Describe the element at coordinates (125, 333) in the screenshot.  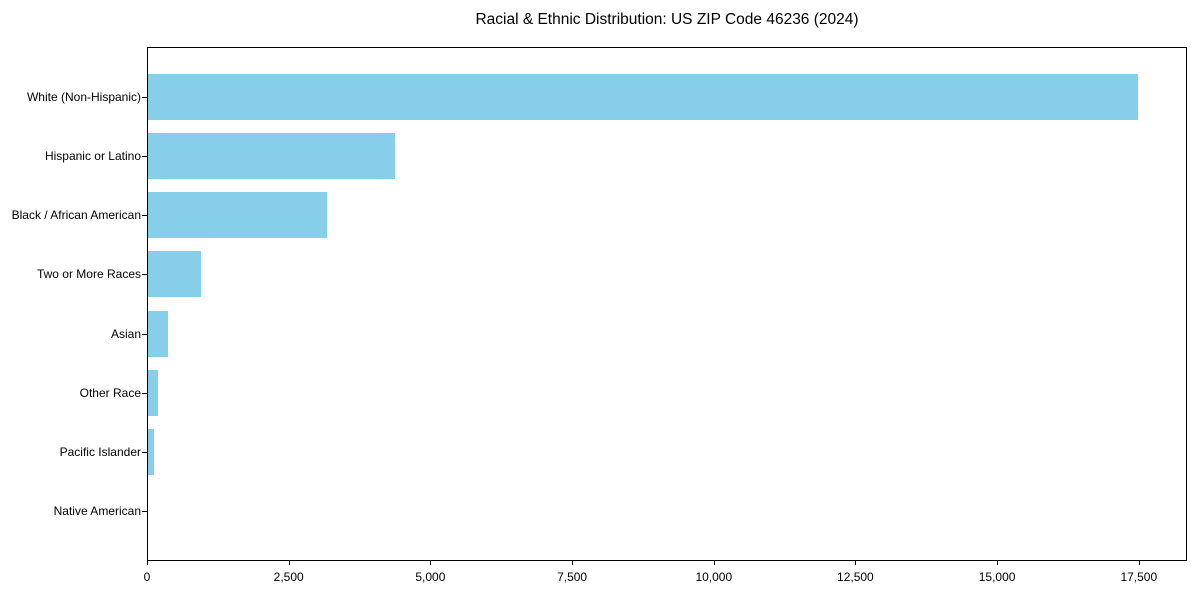
I see `y-axis-label: Asian` at that location.